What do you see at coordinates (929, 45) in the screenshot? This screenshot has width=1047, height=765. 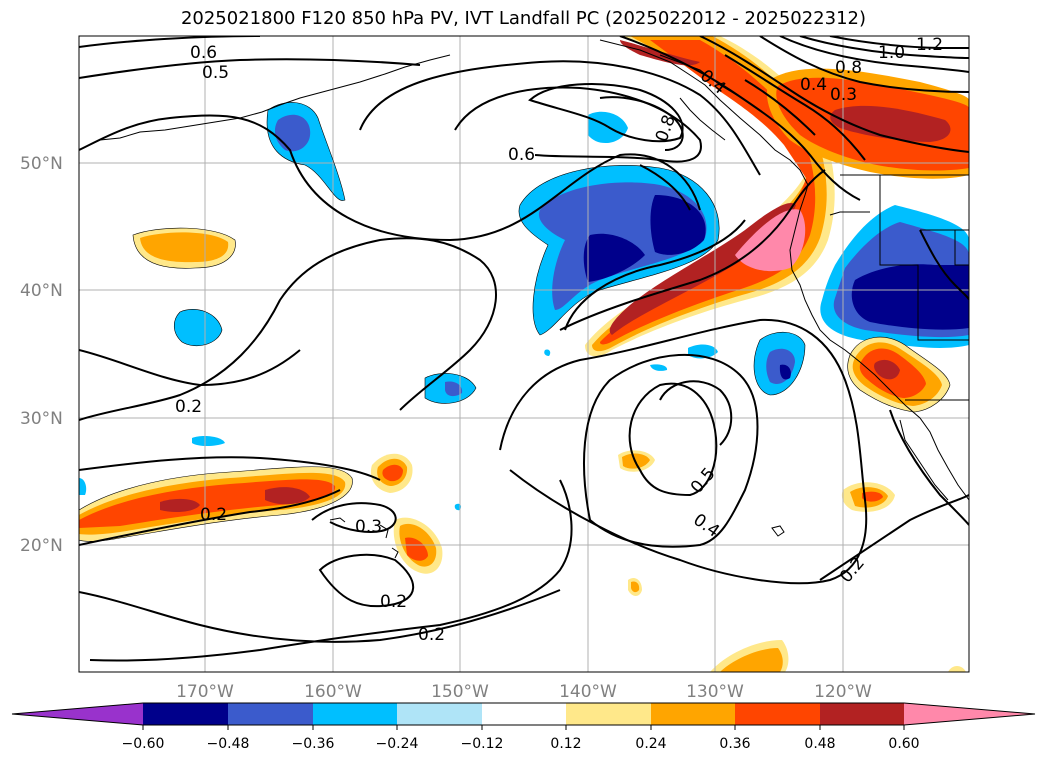 I see `contour-label: 1.2` at bounding box center [929, 45].